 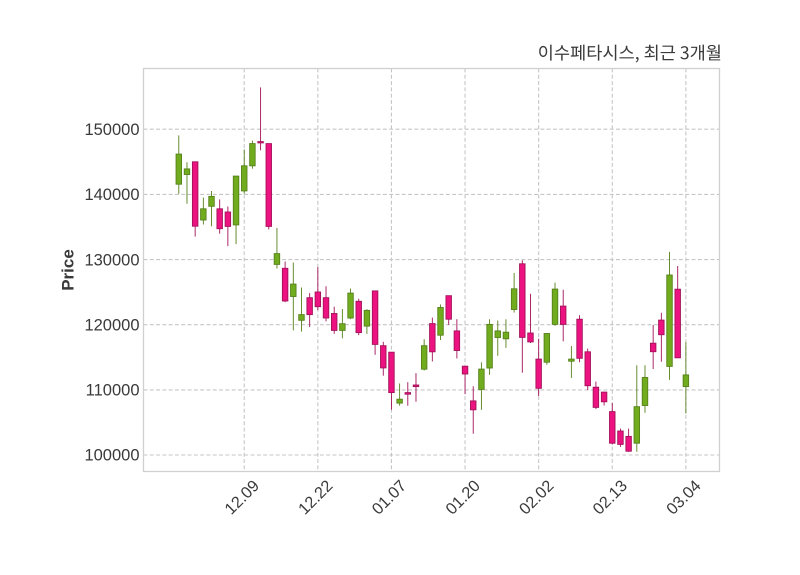 I want to click on svg-text: 140000, so click(x=111, y=195).